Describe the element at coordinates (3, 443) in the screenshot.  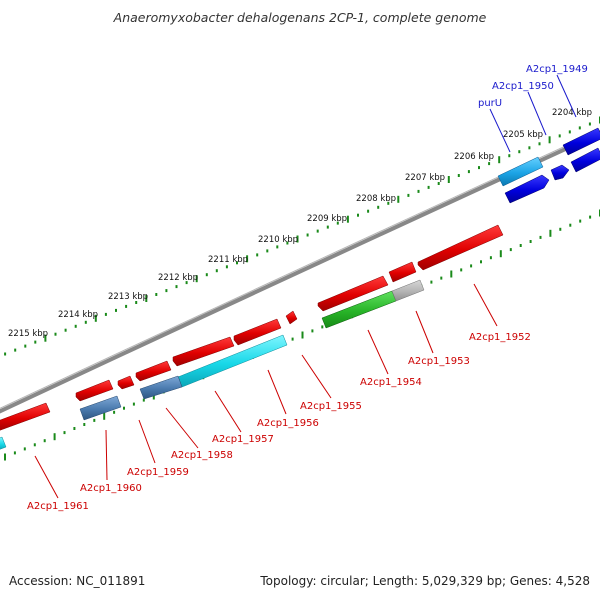
I see `gene-cyan-feature` at that location.